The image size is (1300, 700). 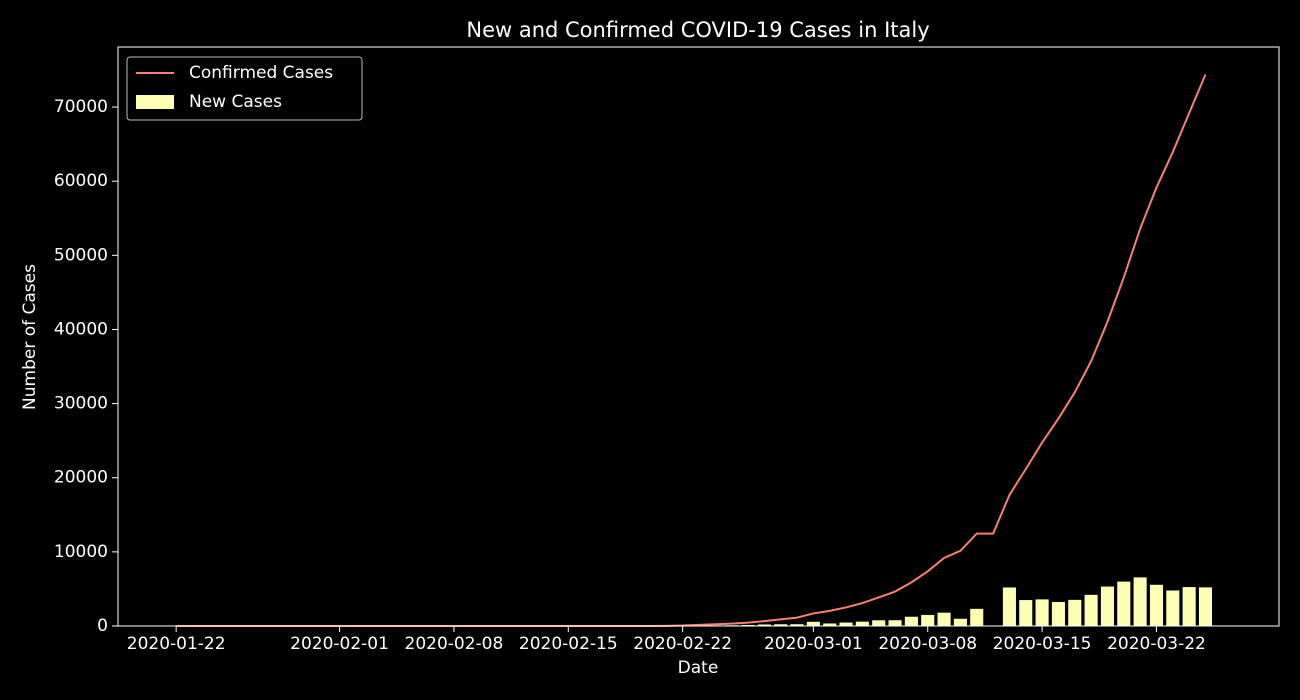 I want to click on x-axis-label: Date, so click(x=698, y=668).